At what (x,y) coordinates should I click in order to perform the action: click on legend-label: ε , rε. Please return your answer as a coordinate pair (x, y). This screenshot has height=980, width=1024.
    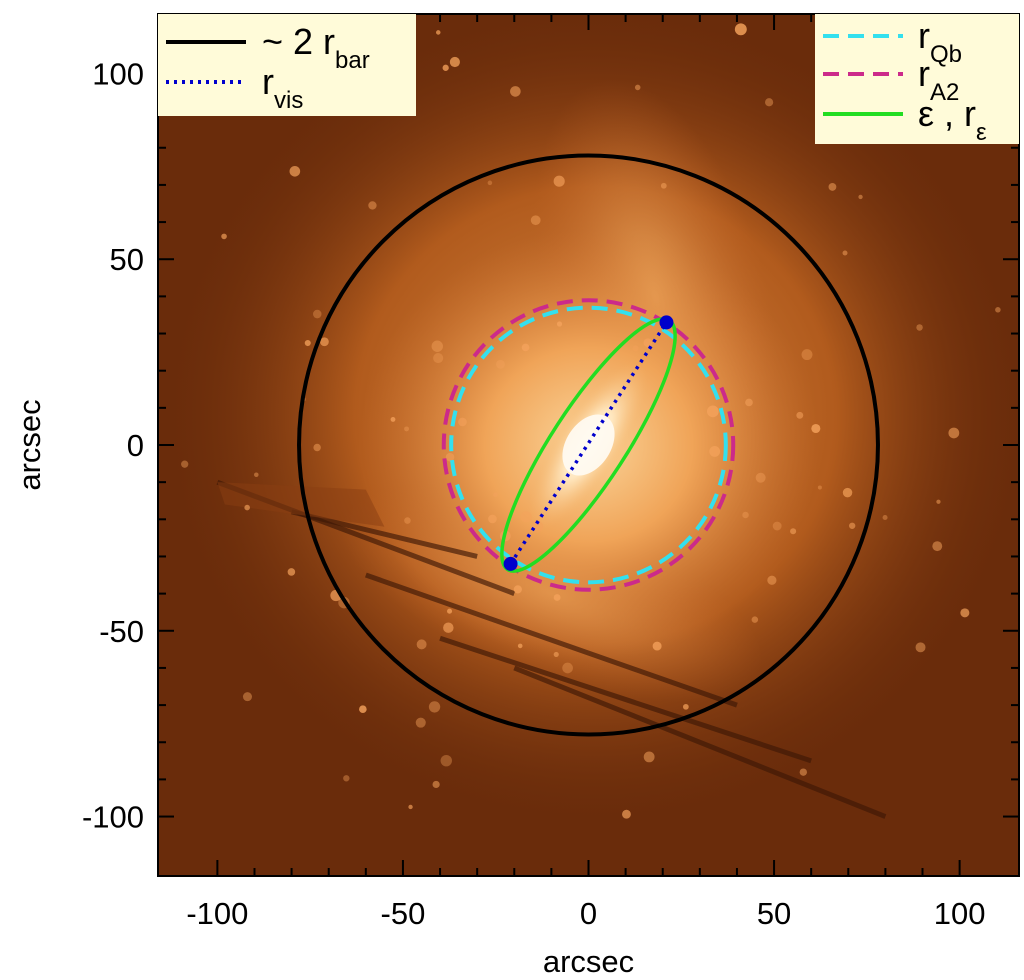
    Looking at the image, I should click on (952, 119).